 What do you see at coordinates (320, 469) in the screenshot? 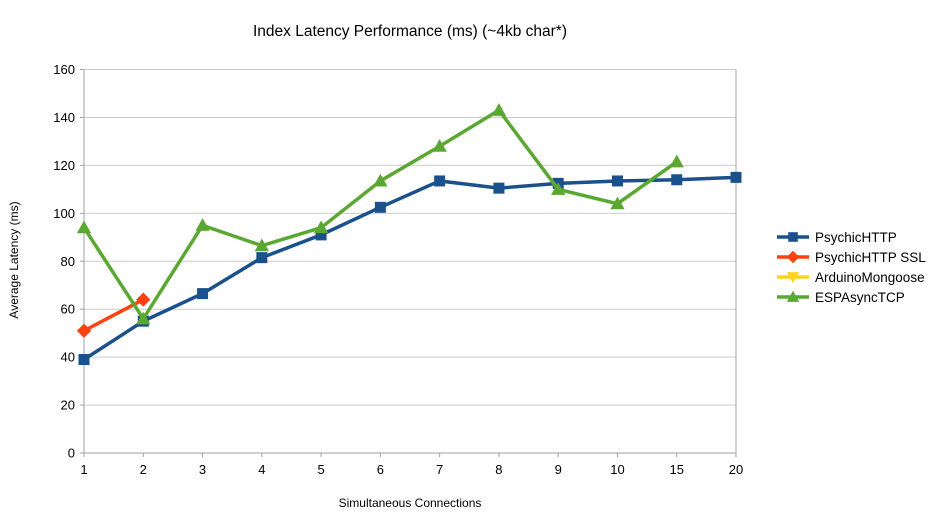
I see `x-tick-label: 5` at bounding box center [320, 469].